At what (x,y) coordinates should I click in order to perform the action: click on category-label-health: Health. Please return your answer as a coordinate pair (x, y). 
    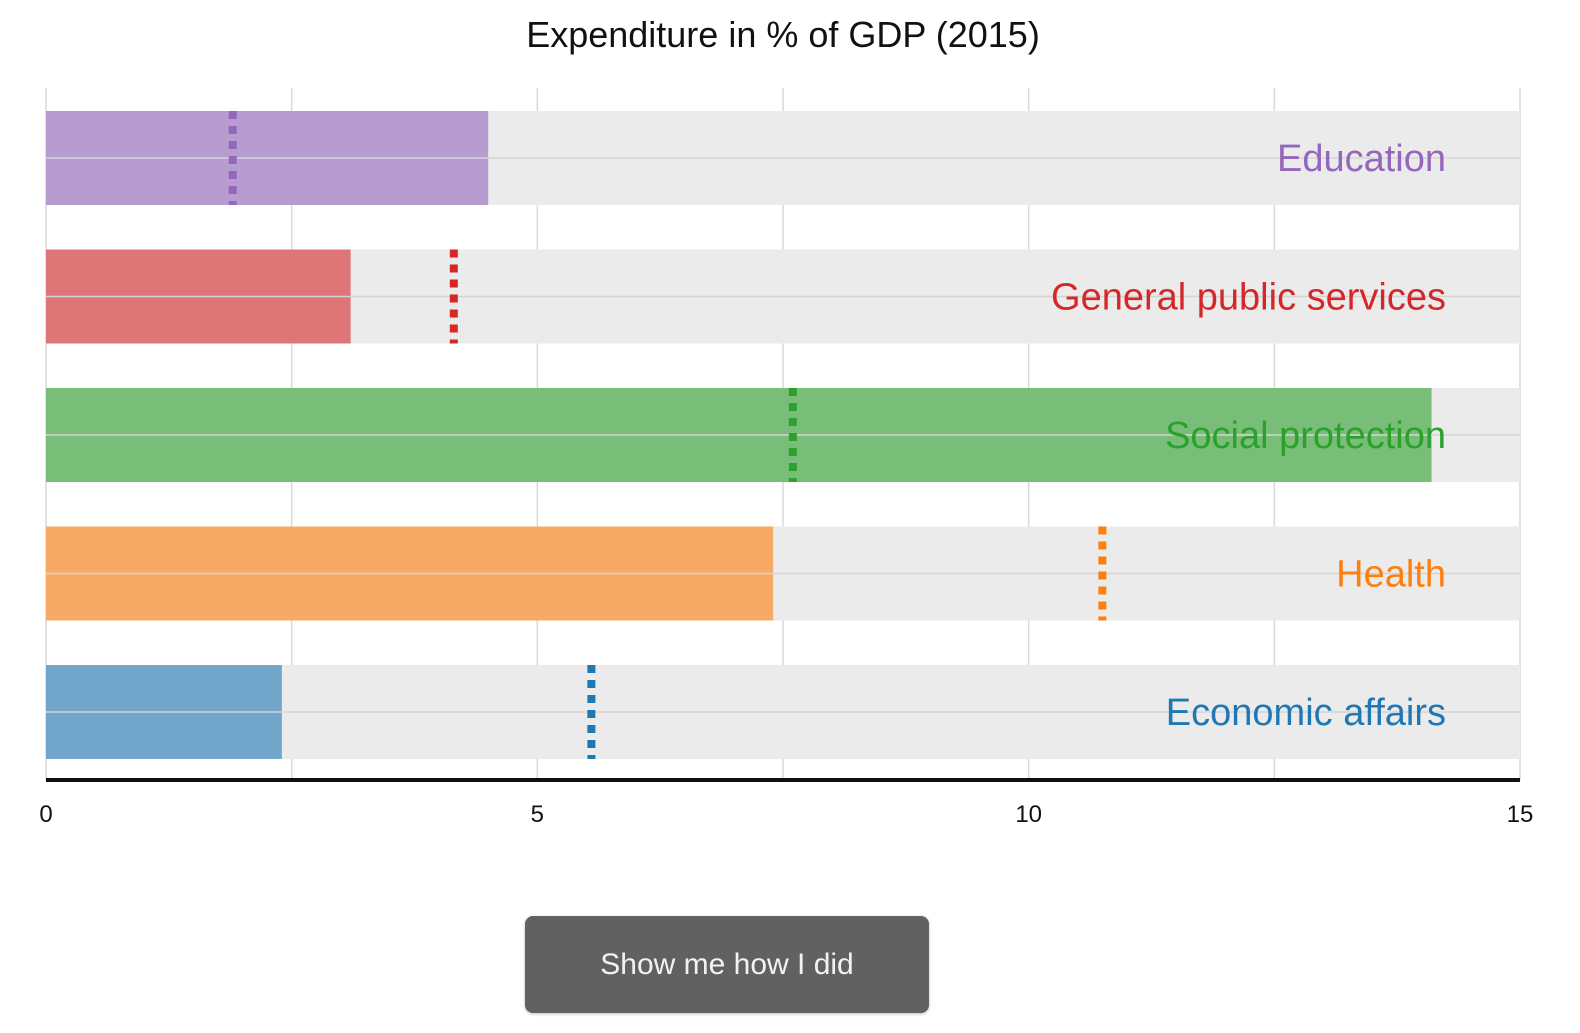
    Looking at the image, I should click on (1391, 575).